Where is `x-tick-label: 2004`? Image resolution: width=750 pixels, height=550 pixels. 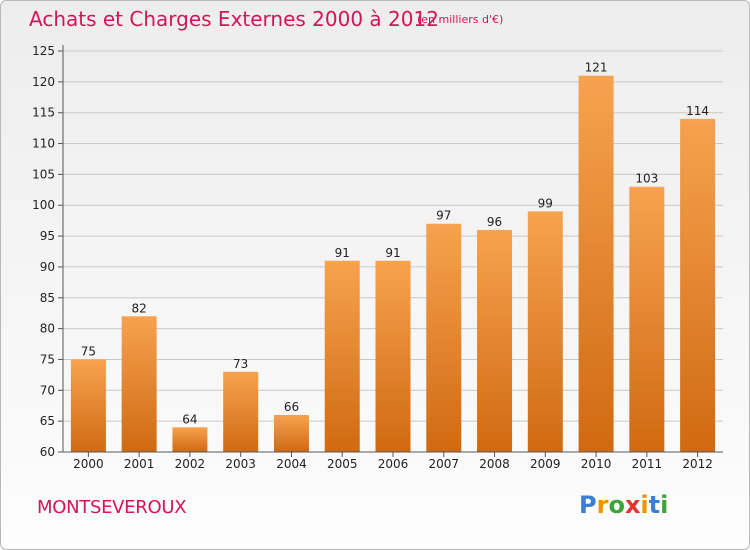
x-tick-label: 2004 is located at coordinates (291, 464).